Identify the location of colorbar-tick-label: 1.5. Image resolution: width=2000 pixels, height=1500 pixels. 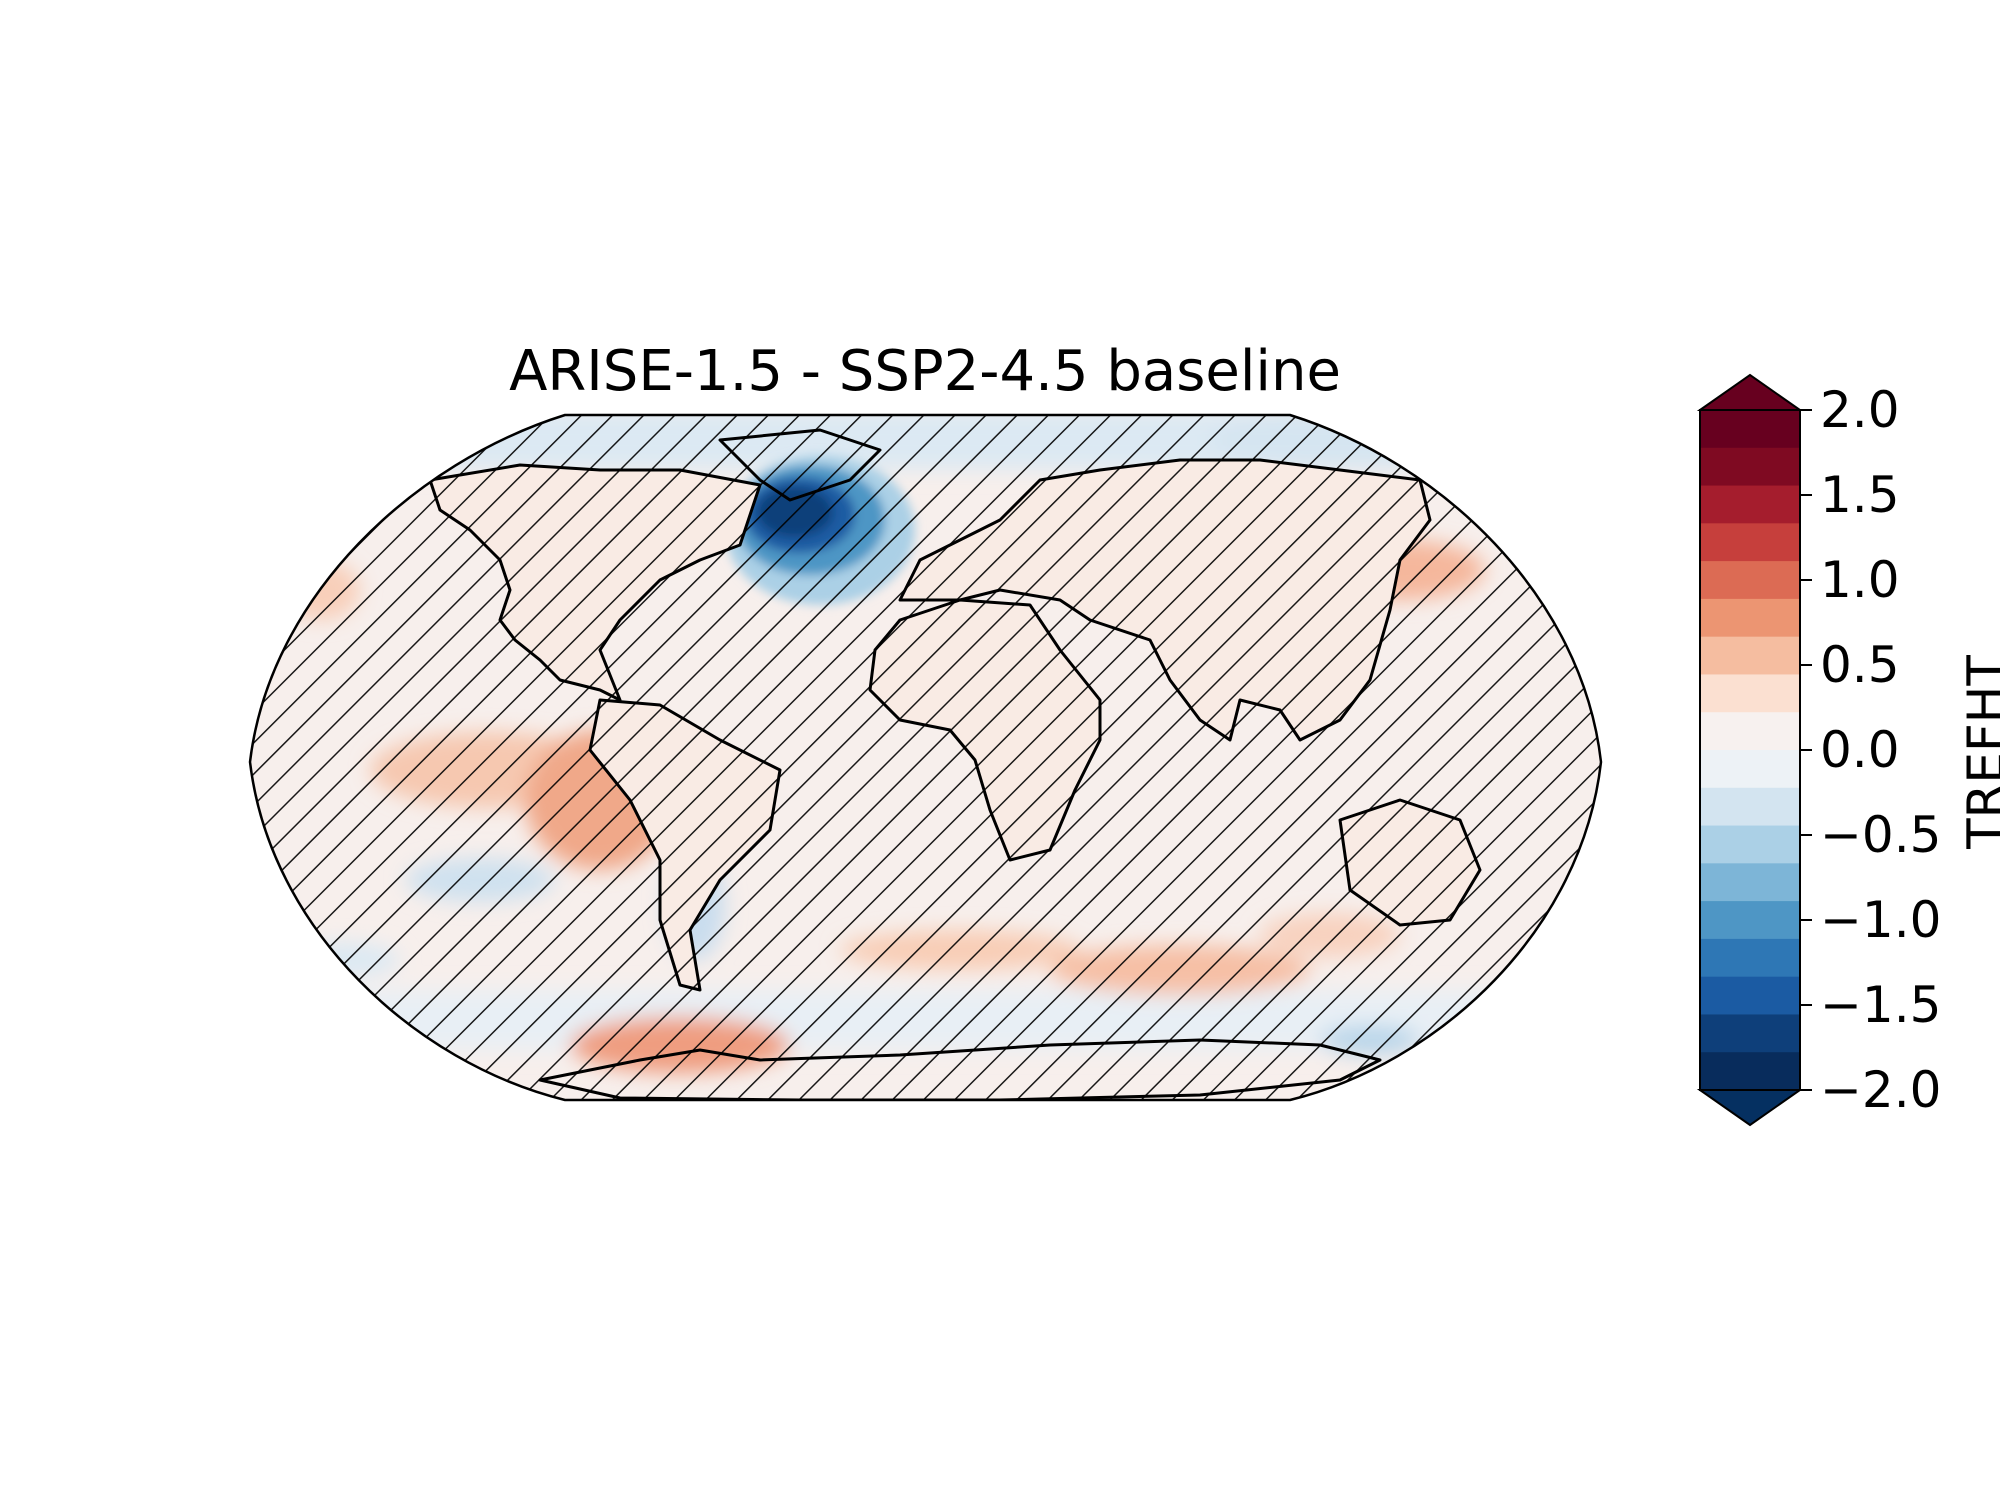
(1860, 495).